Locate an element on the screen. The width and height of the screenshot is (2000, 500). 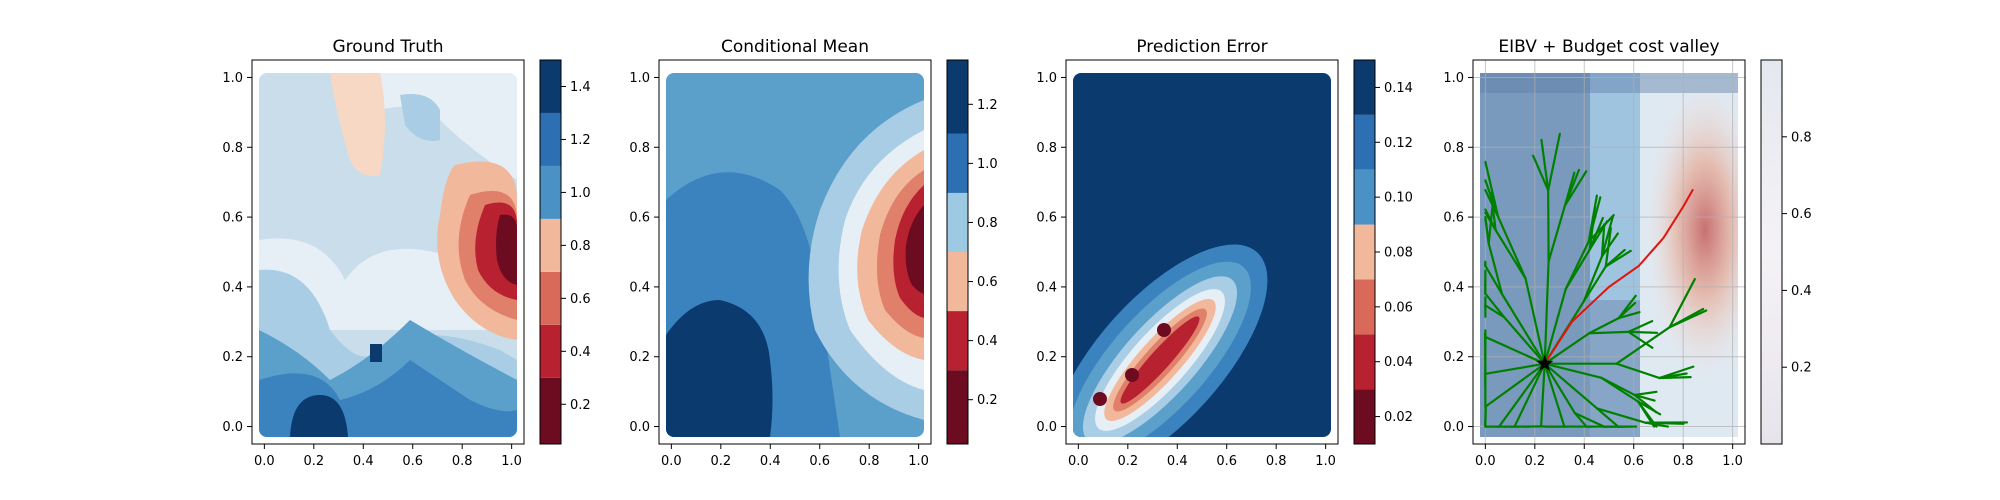
colorbar-tick-label: 0.6 is located at coordinates (987, 282).